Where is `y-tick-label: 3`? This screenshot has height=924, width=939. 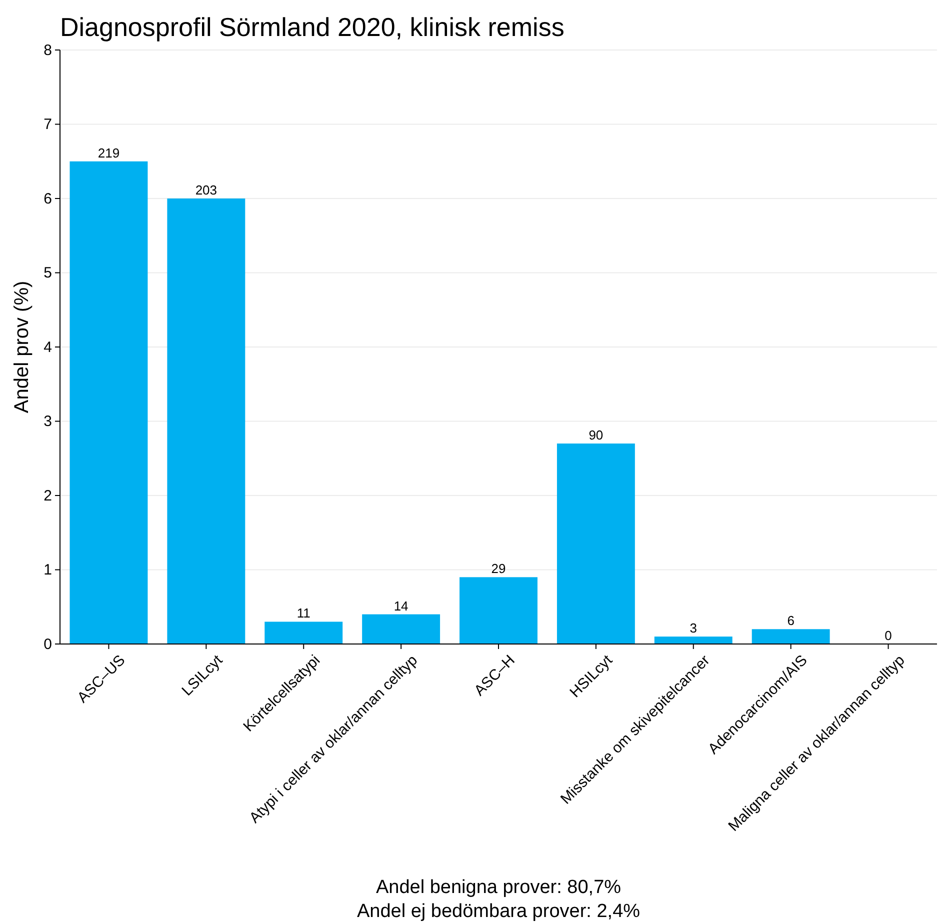
y-tick-label: 3 is located at coordinates (48, 421).